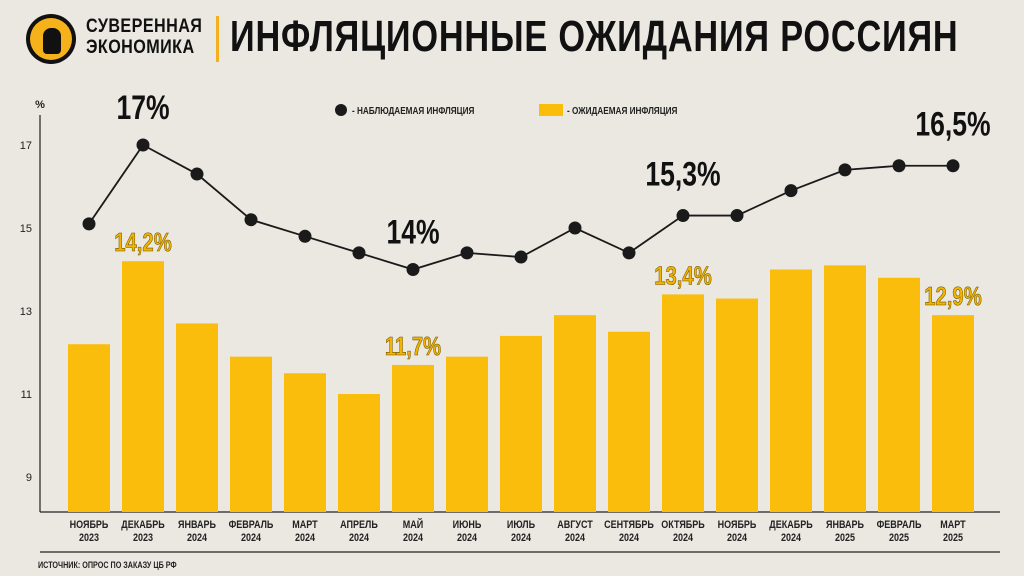  What do you see at coordinates (217, 39) in the screenshot?
I see `header-divider` at bounding box center [217, 39].